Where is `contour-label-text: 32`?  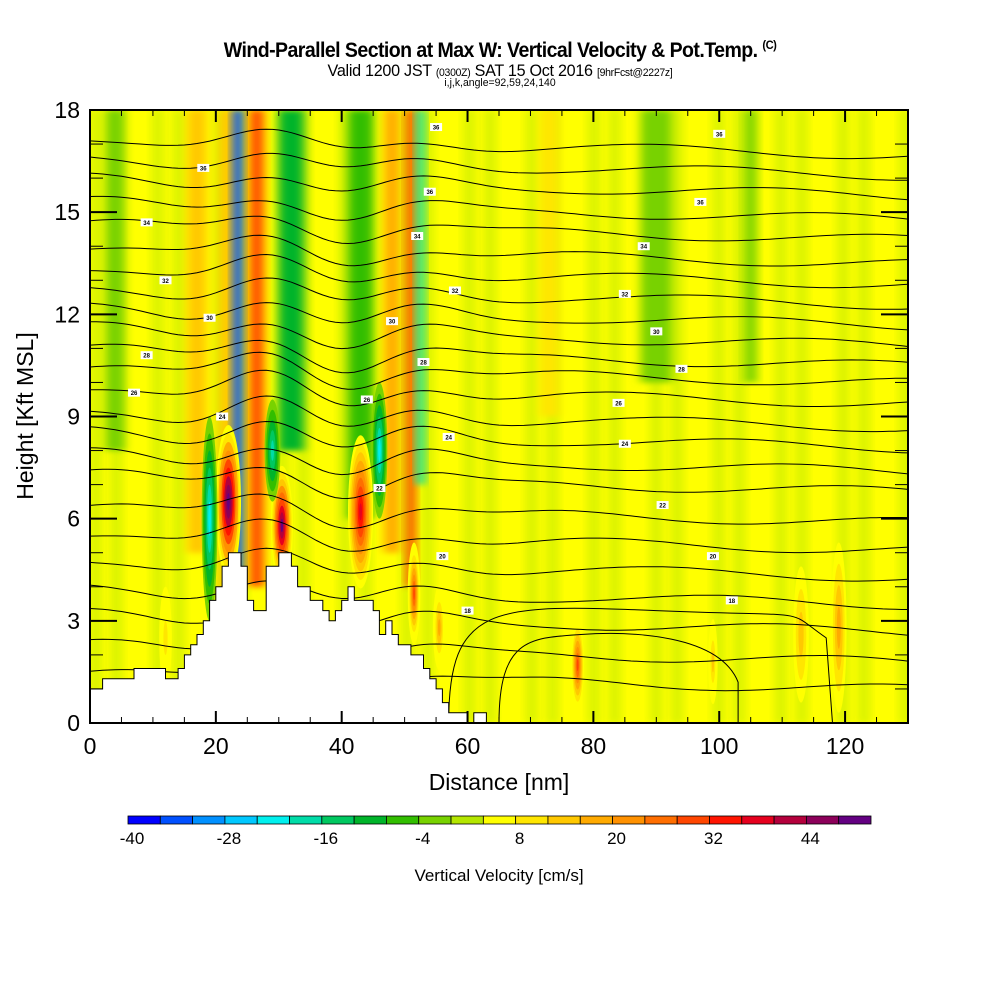
contour-label-text: 32 is located at coordinates (625, 295).